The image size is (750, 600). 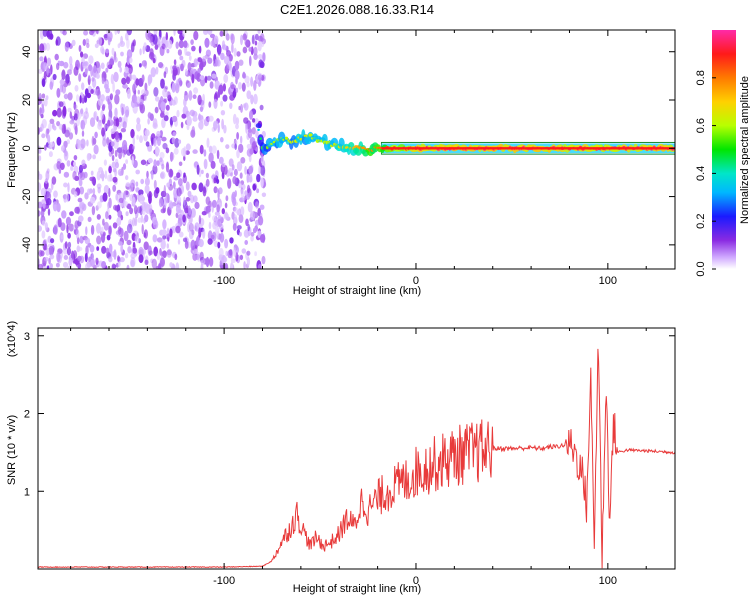 What do you see at coordinates (416, 281) in the screenshot?
I see `x-tick-label: 0` at bounding box center [416, 281].